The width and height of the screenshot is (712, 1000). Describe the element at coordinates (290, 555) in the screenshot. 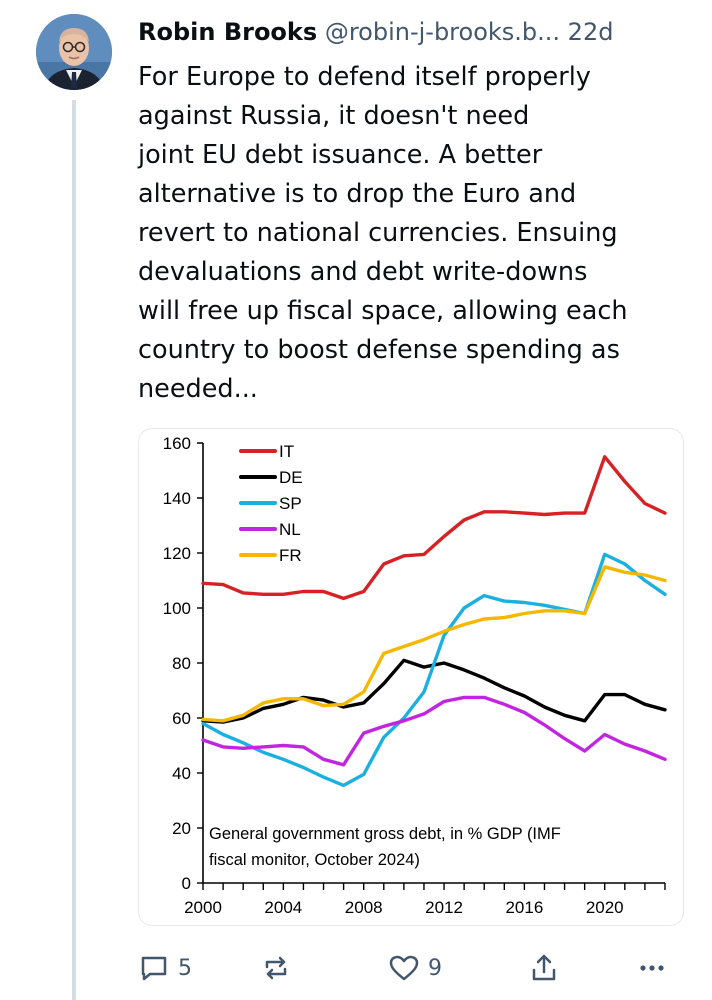

I see `legend-label-fr: FR` at that location.